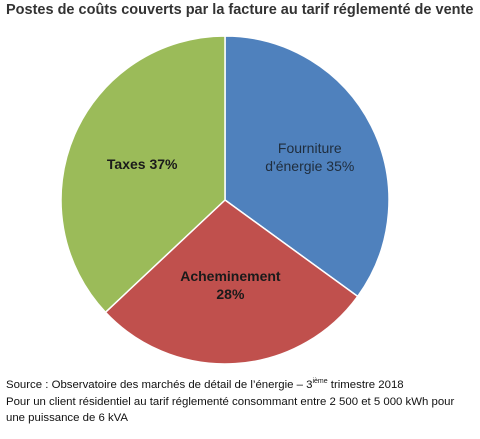 The image size is (480, 439). What do you see at coordinates (365, 385) in the screenshot?
I see `source-suffix: trimestre 2018` at bounding box center [365, 385].